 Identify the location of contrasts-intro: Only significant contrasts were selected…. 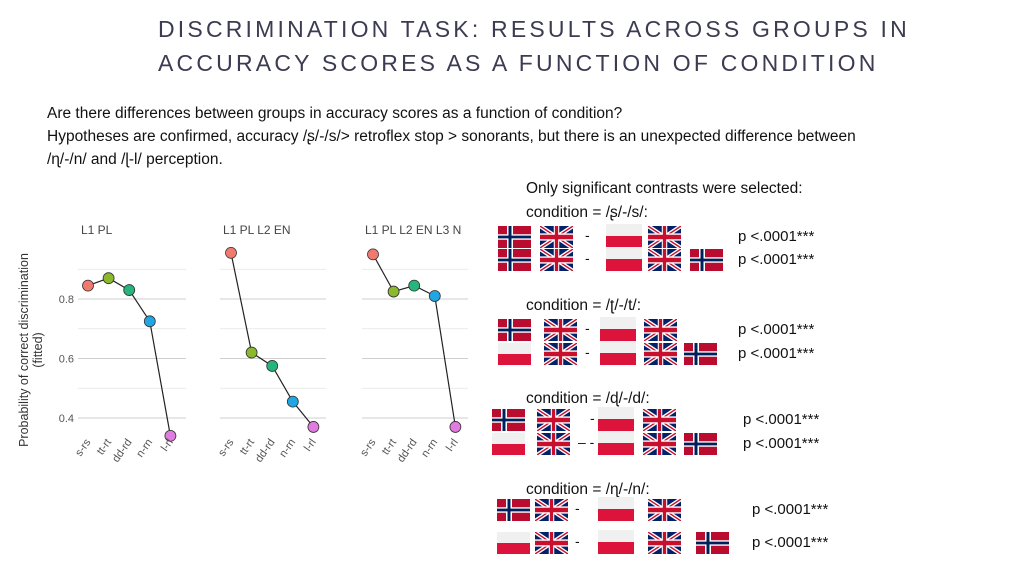
(664, 188).